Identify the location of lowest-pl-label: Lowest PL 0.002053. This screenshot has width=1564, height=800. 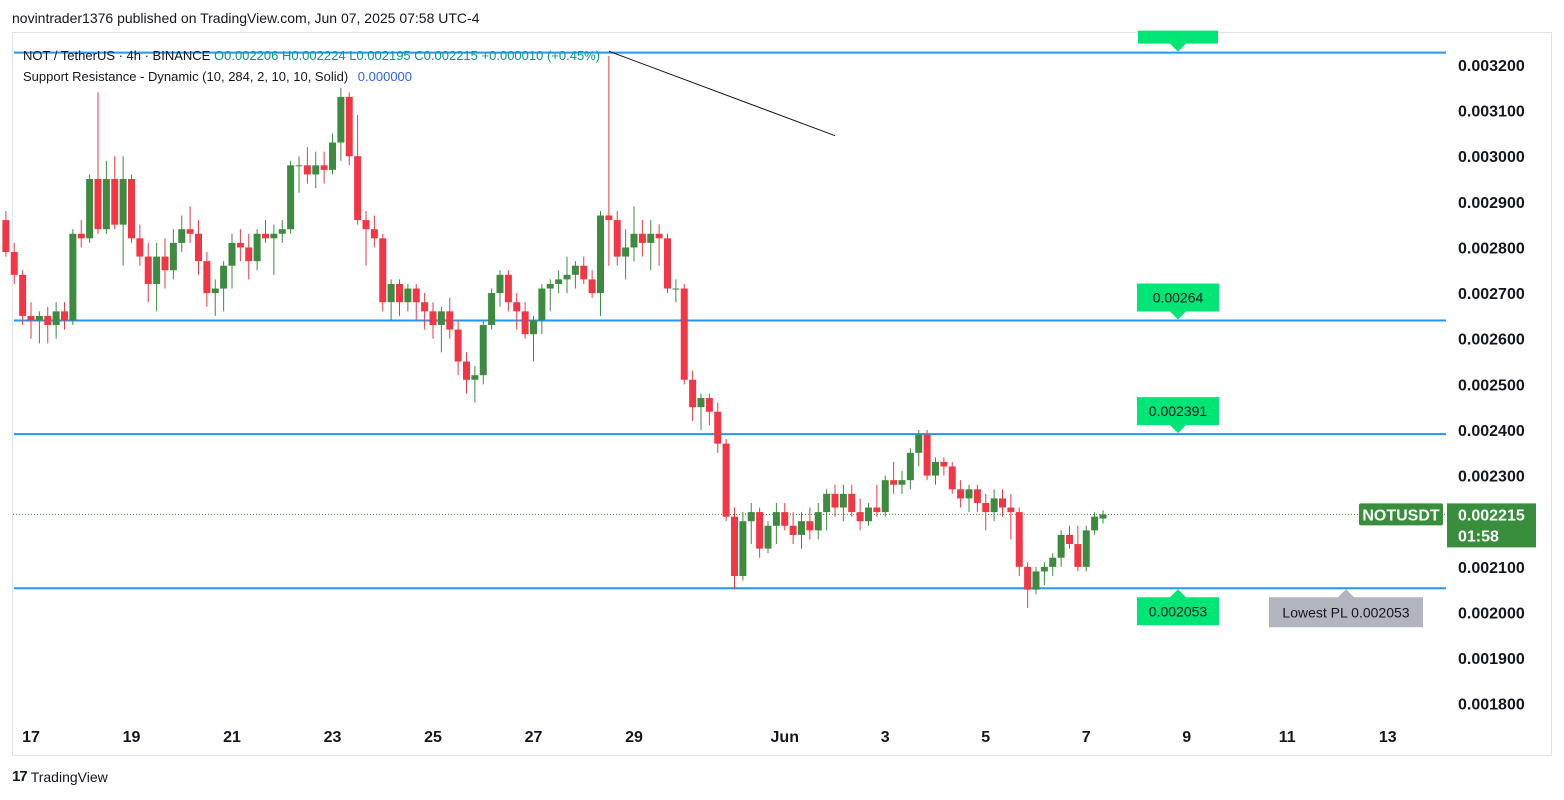
(1346, 608).